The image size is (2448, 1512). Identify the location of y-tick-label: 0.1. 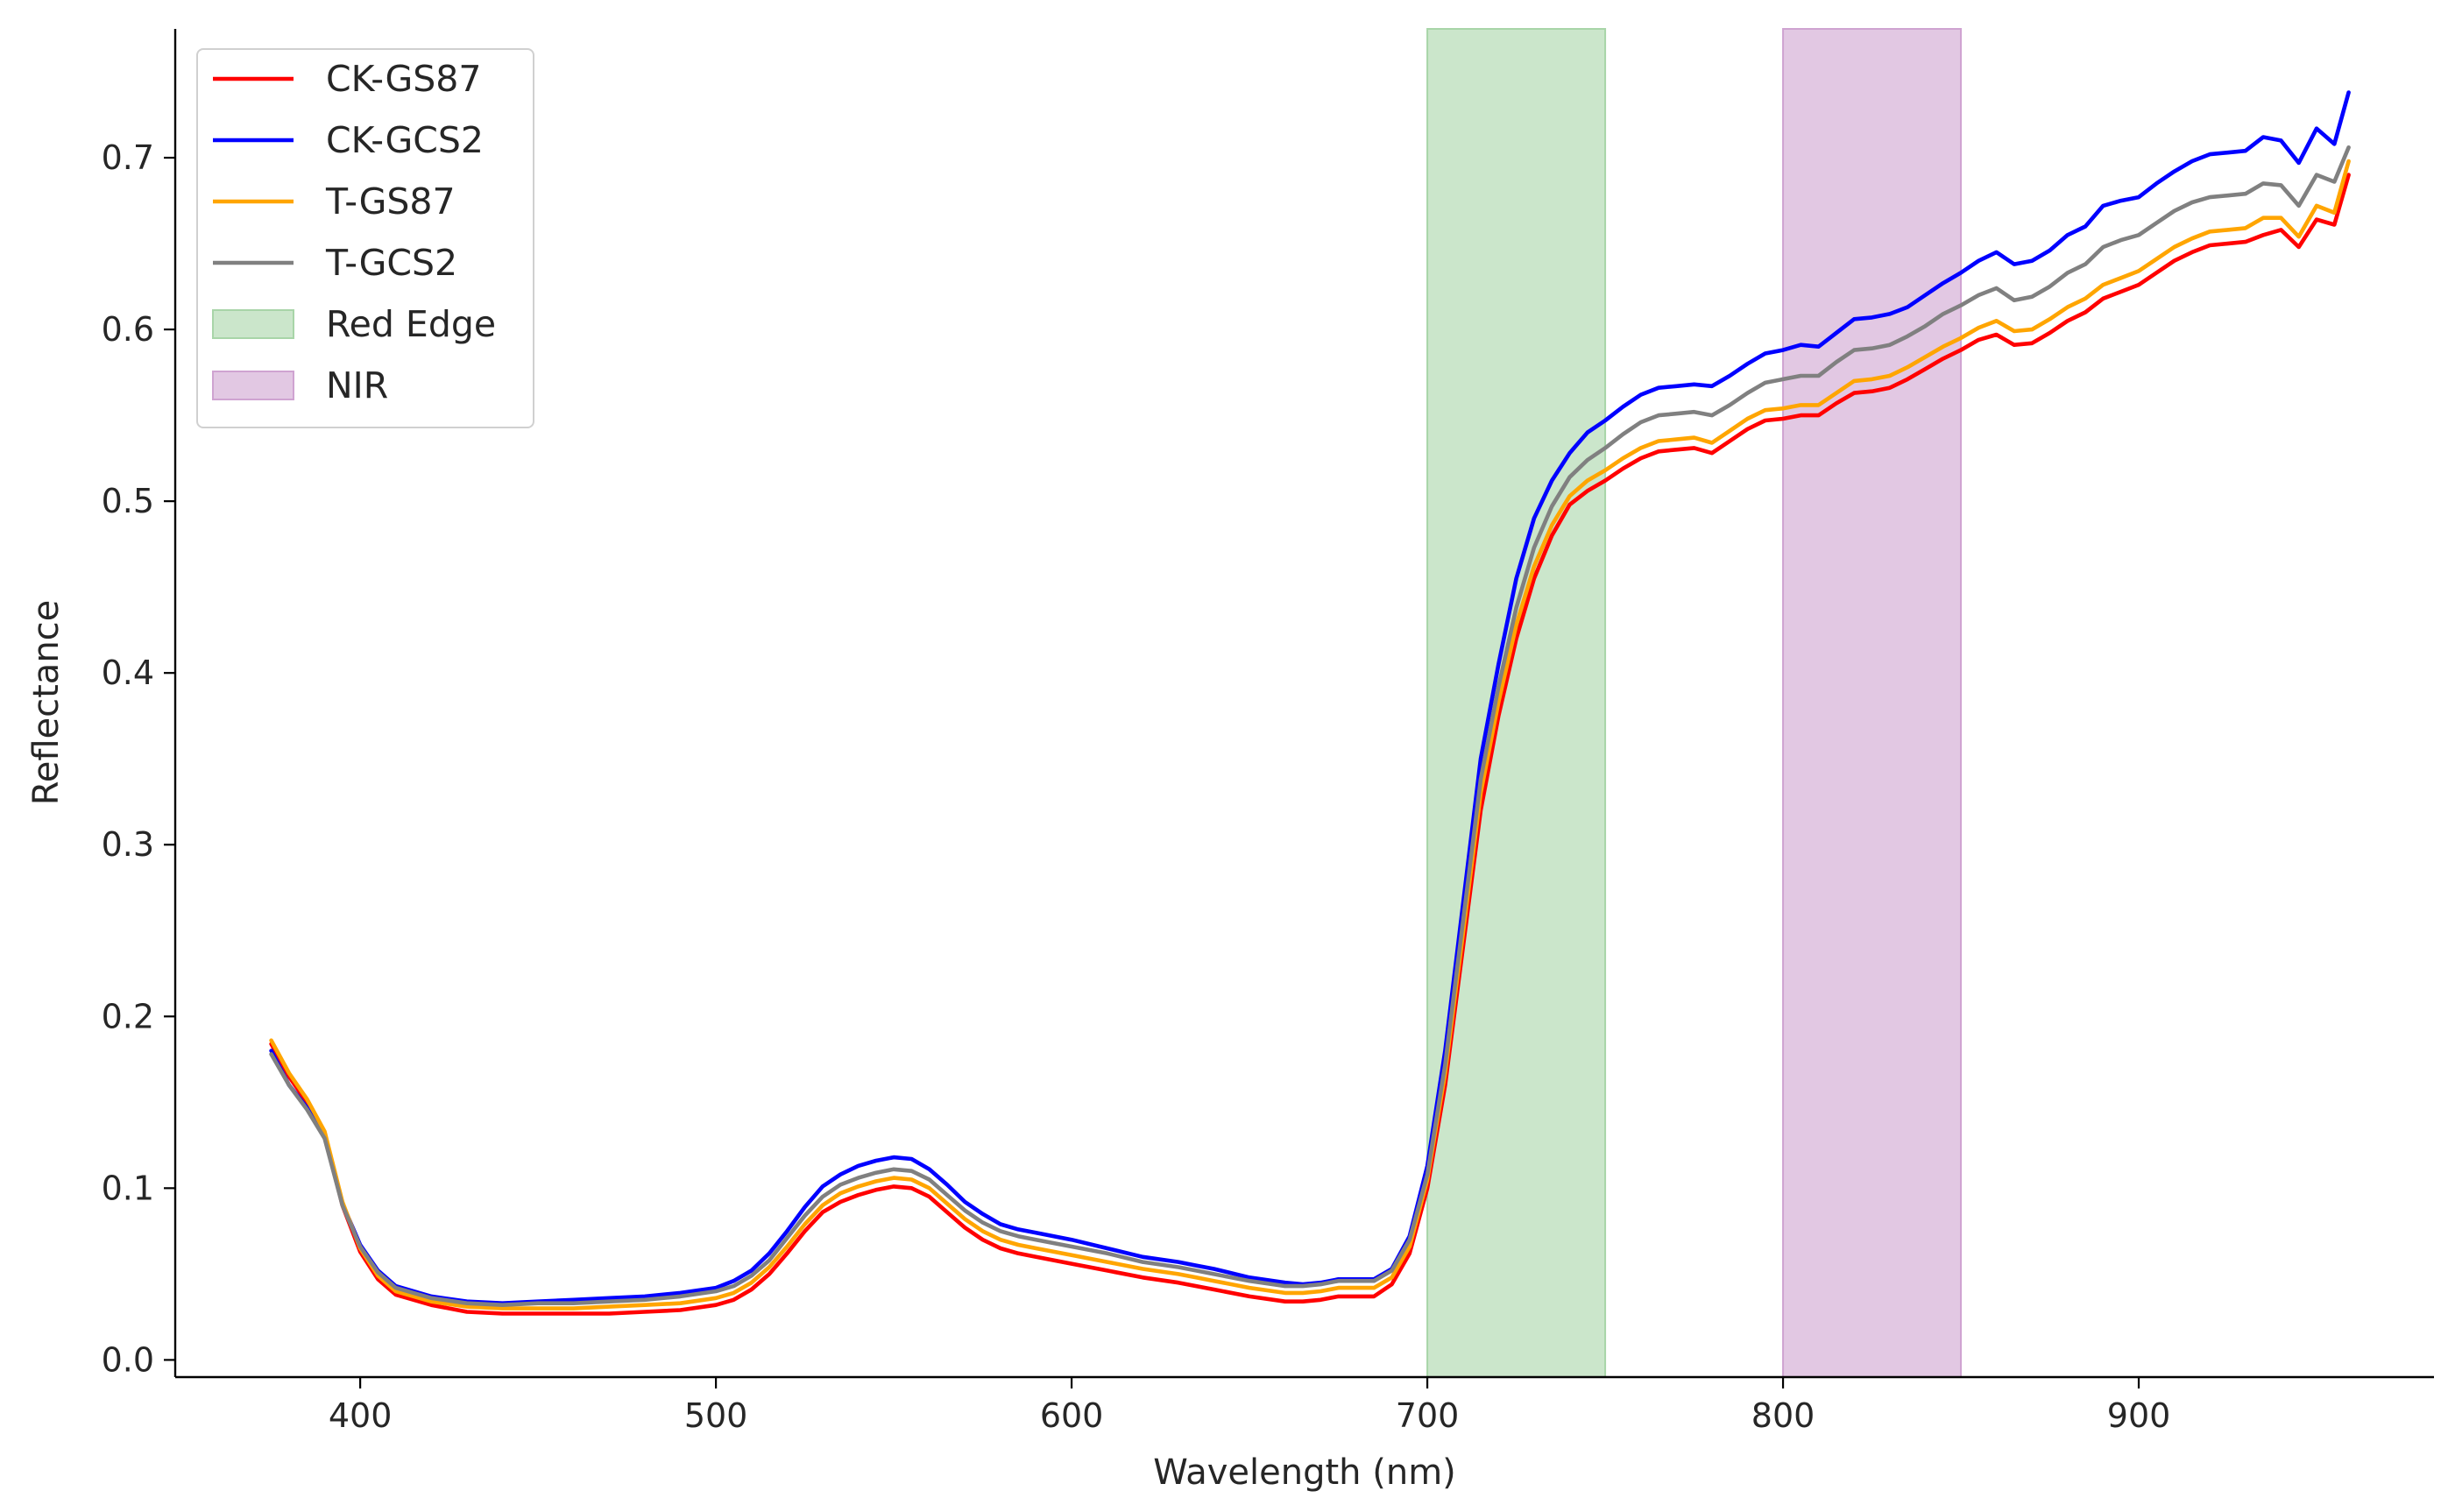
(128, 1188).